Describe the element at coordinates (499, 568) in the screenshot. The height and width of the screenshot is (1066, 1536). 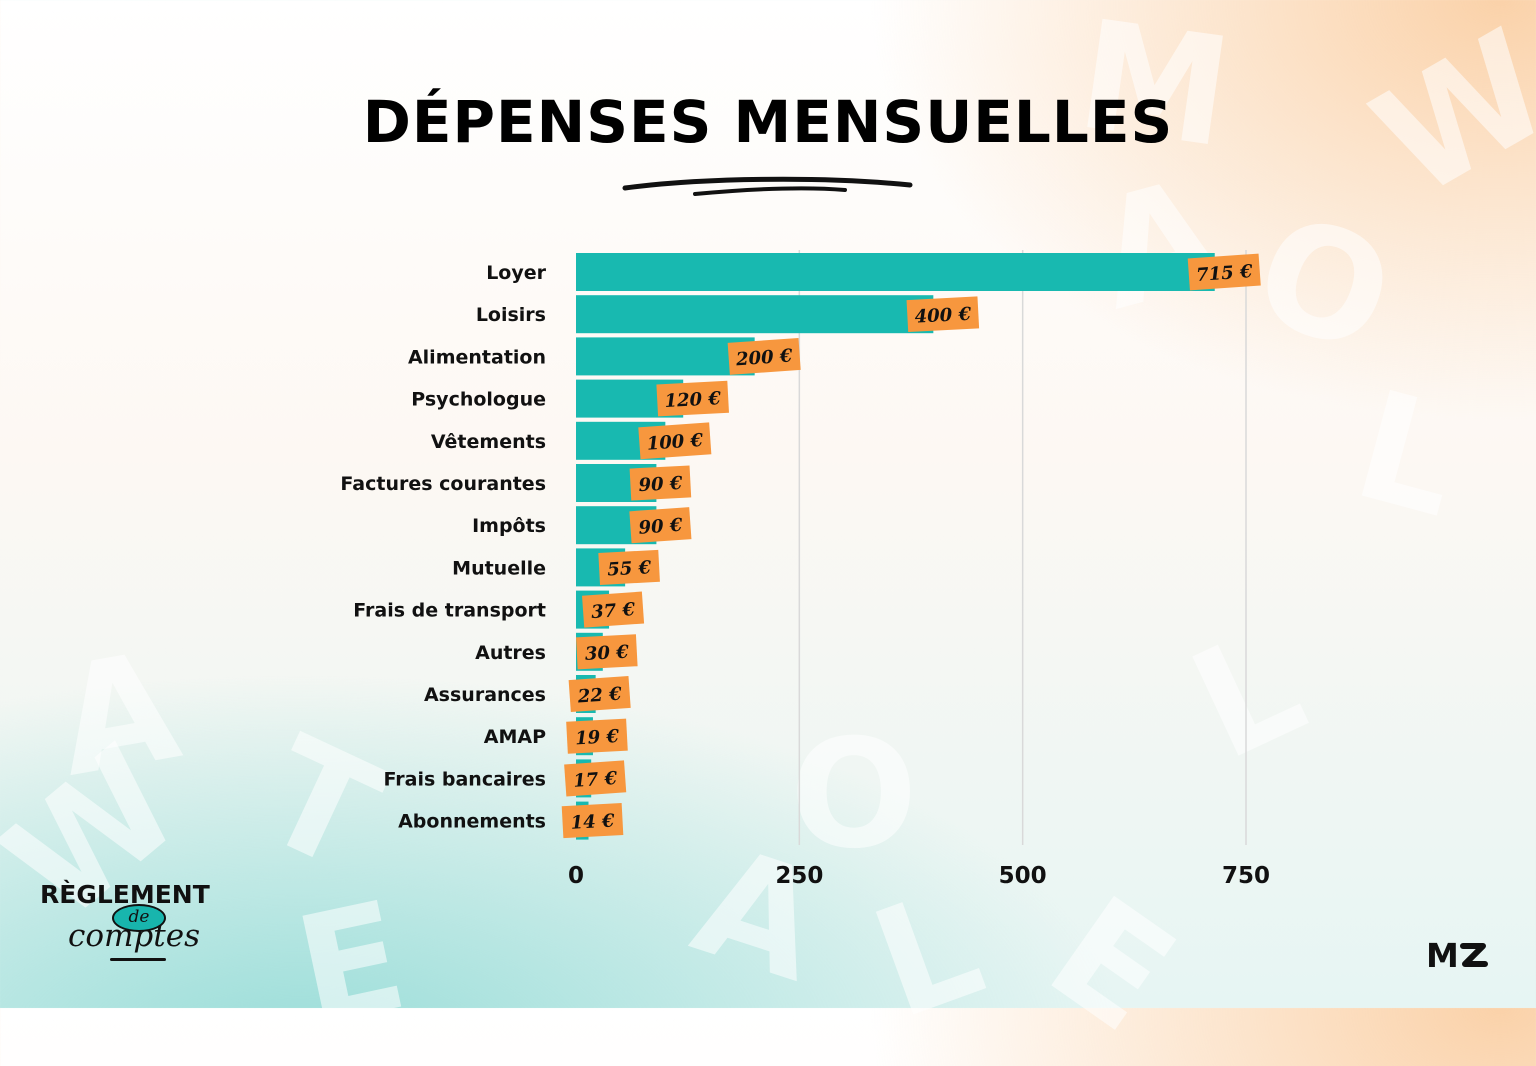
I see `category-label: Mutuelle` at that location.